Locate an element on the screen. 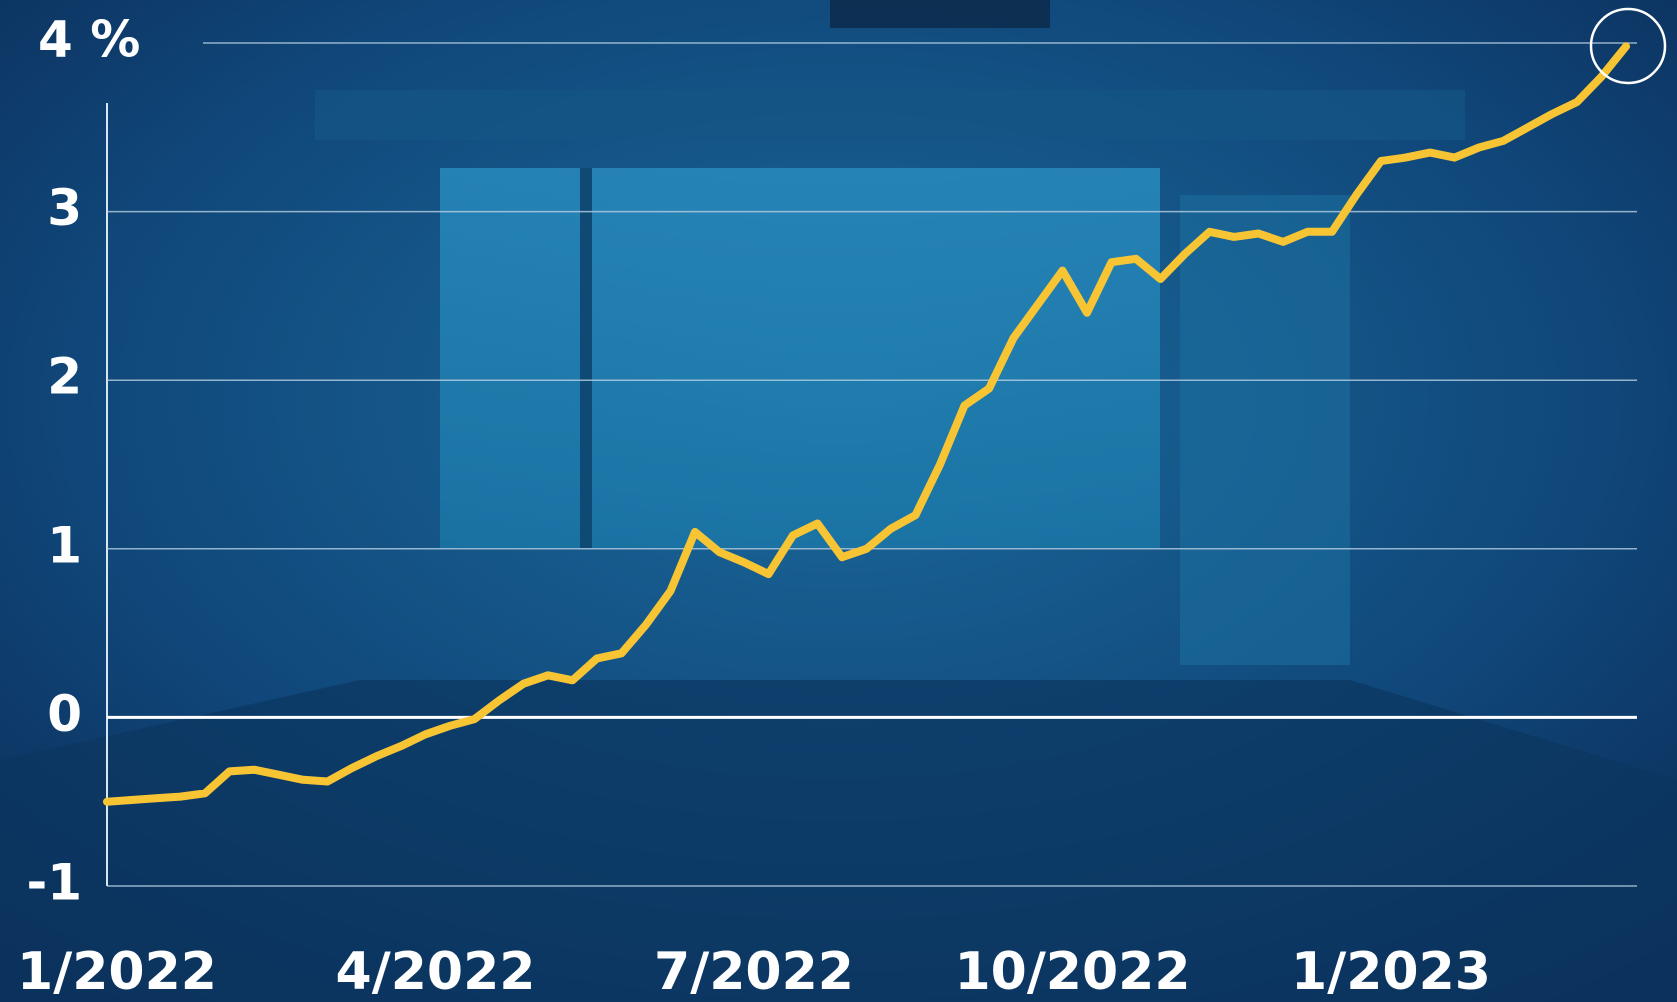 Image resolution: width=1677 pixels, height=1002 pixels. y-tick-label: 1 is located at coordinates (64, 545).